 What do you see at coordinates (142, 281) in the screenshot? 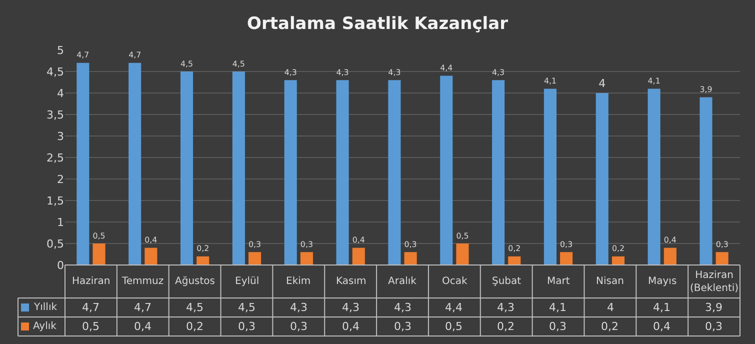
I see `x-tick-label: Temmuz` at bounding box center [142, 281].